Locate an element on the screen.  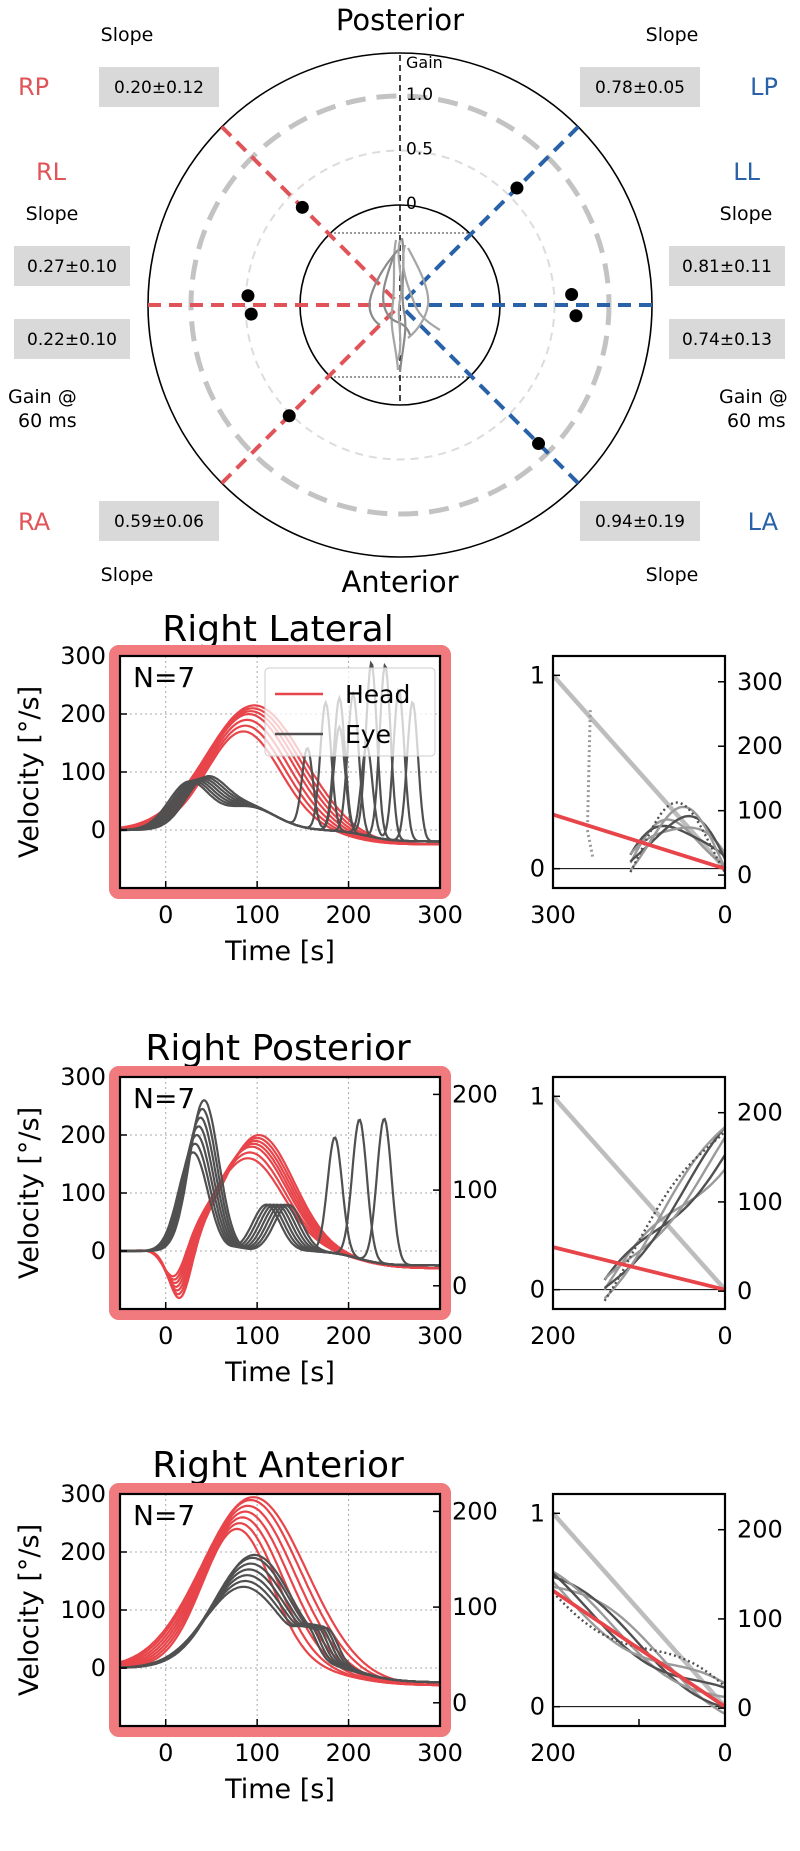
gain60-rl-value: 0.22±0.10 is located at coordinates (72, 340).